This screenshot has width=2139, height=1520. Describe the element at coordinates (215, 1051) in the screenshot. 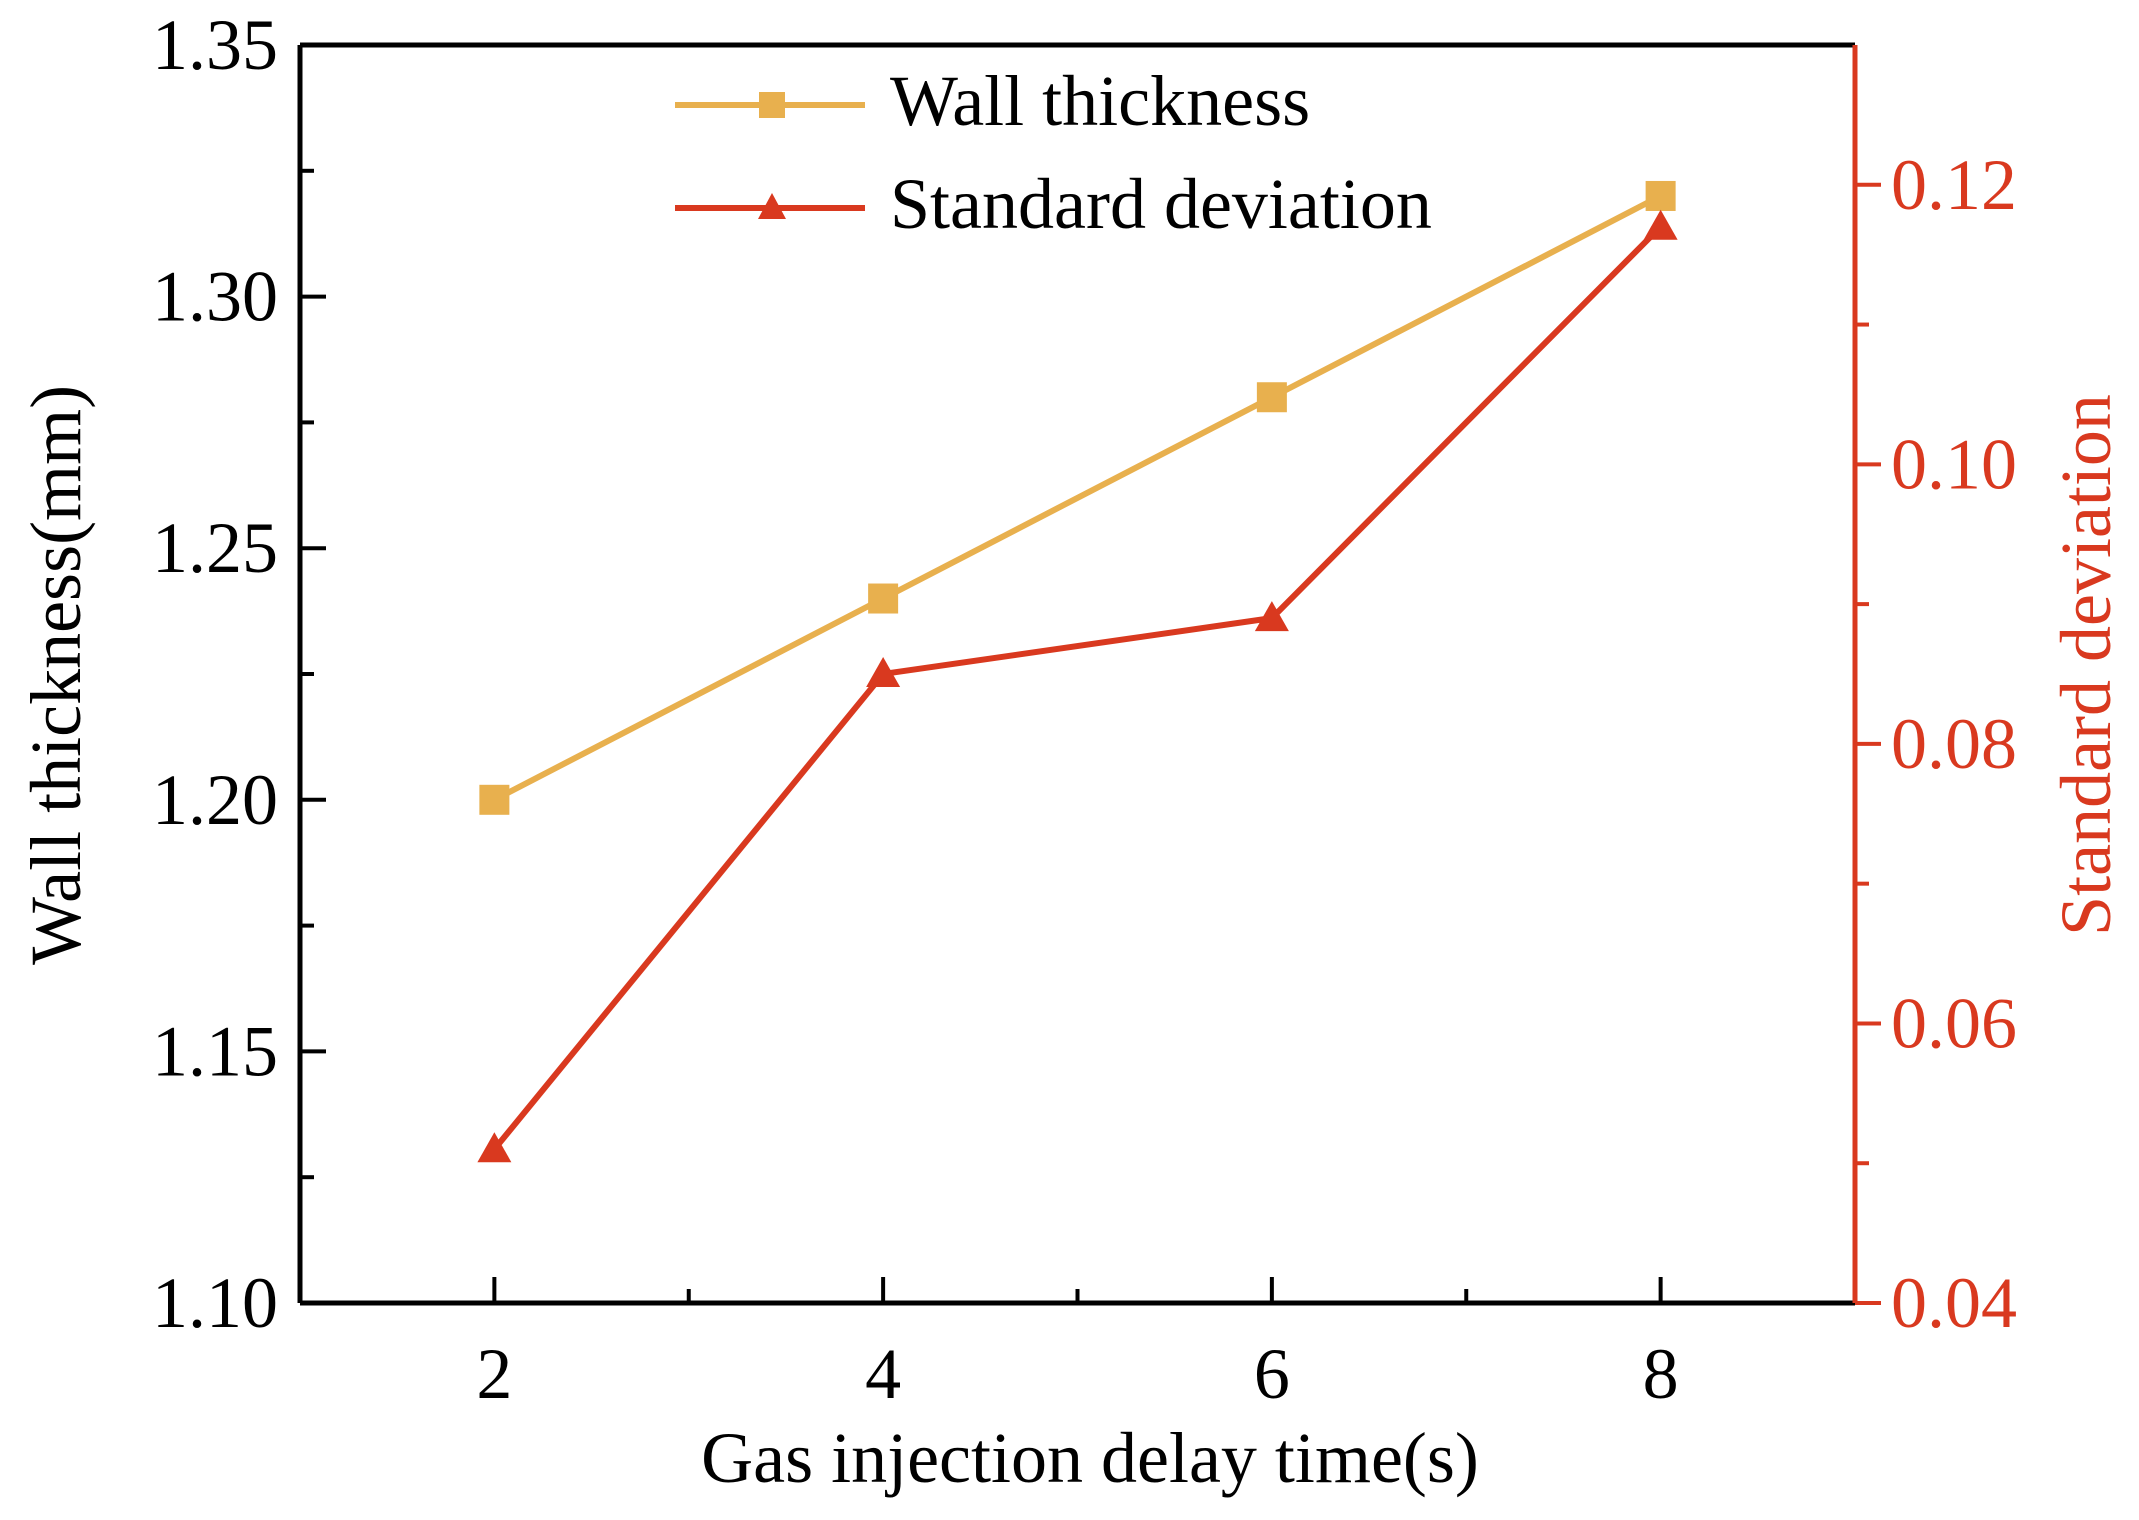

I see `y-tick-label: 1.15` at that location.